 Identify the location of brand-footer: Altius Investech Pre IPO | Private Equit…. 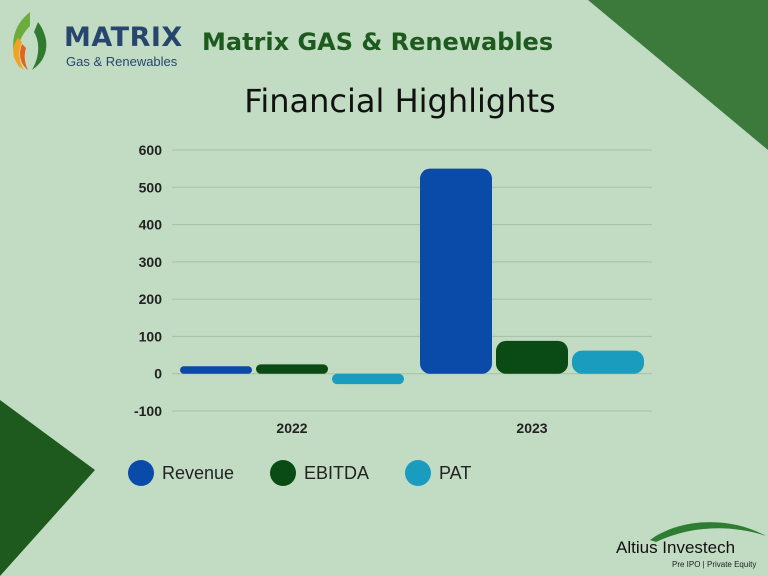
(689, 547).